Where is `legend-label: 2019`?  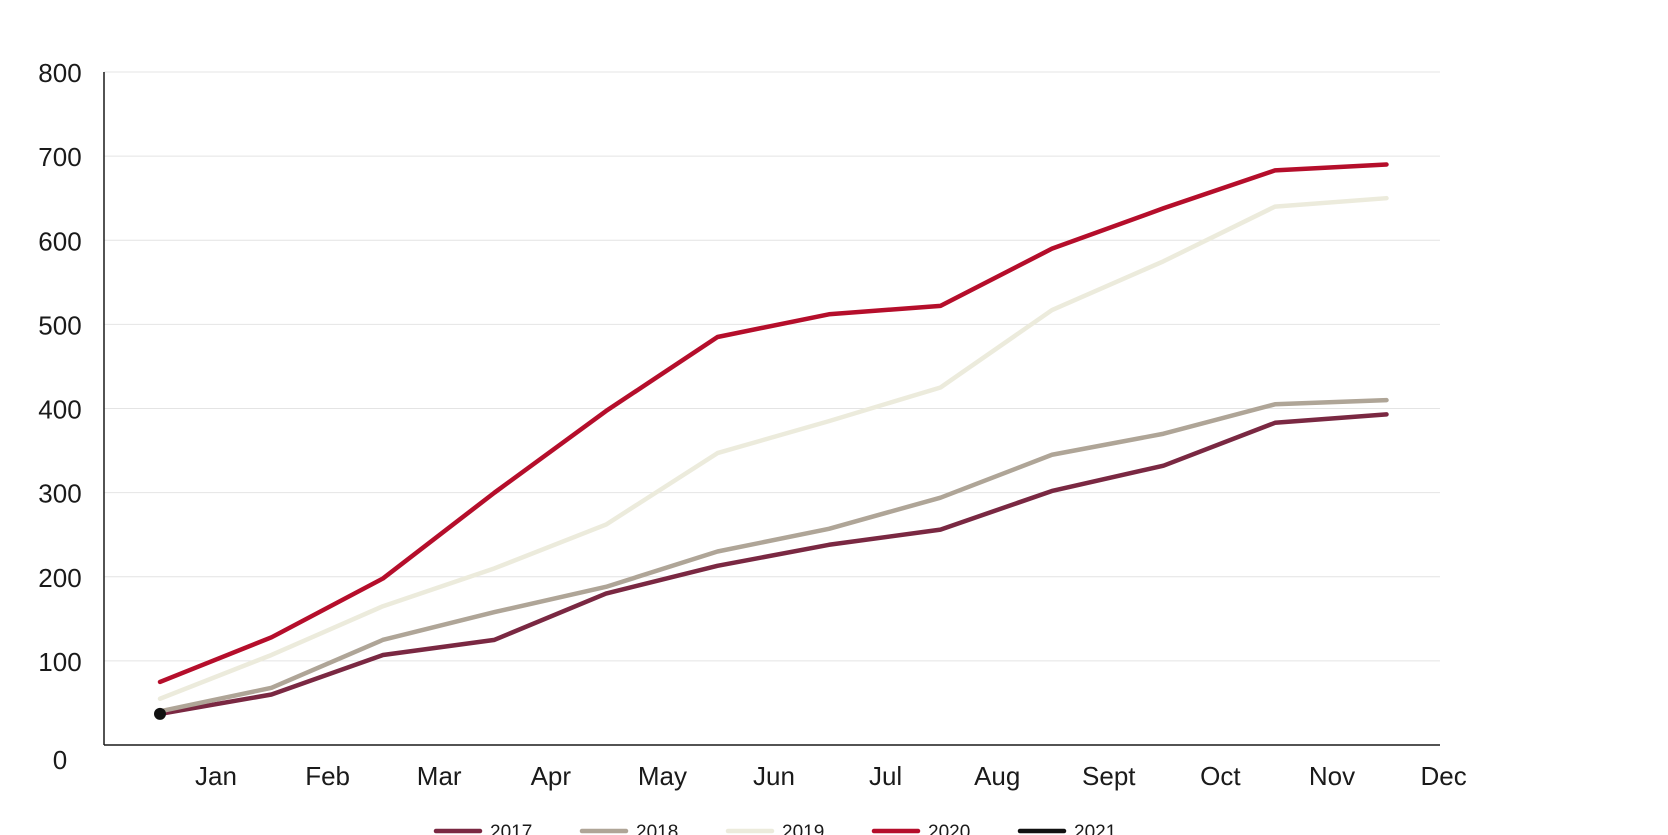
legend-label: 2019 is located at coordinates (803, 828).